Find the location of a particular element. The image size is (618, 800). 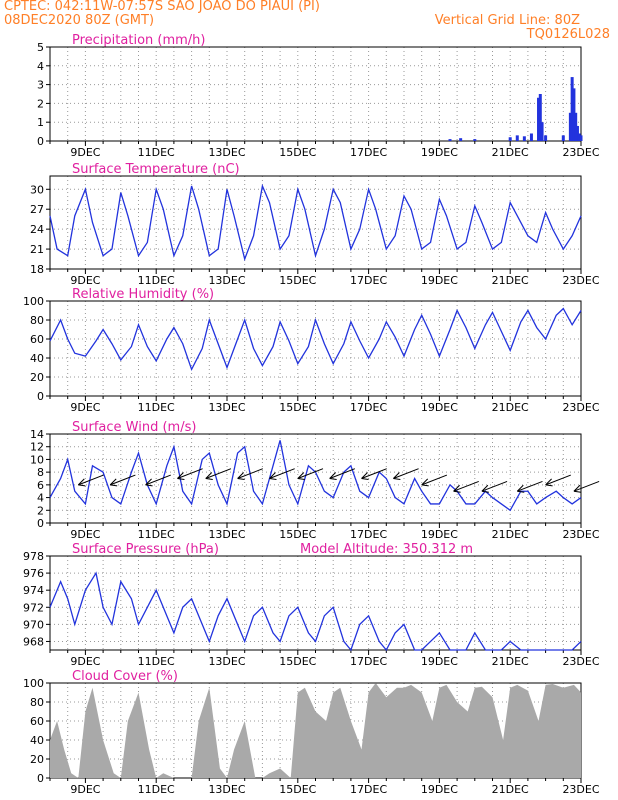

y-tick-label: 21 is located at coordinates (37, 249).